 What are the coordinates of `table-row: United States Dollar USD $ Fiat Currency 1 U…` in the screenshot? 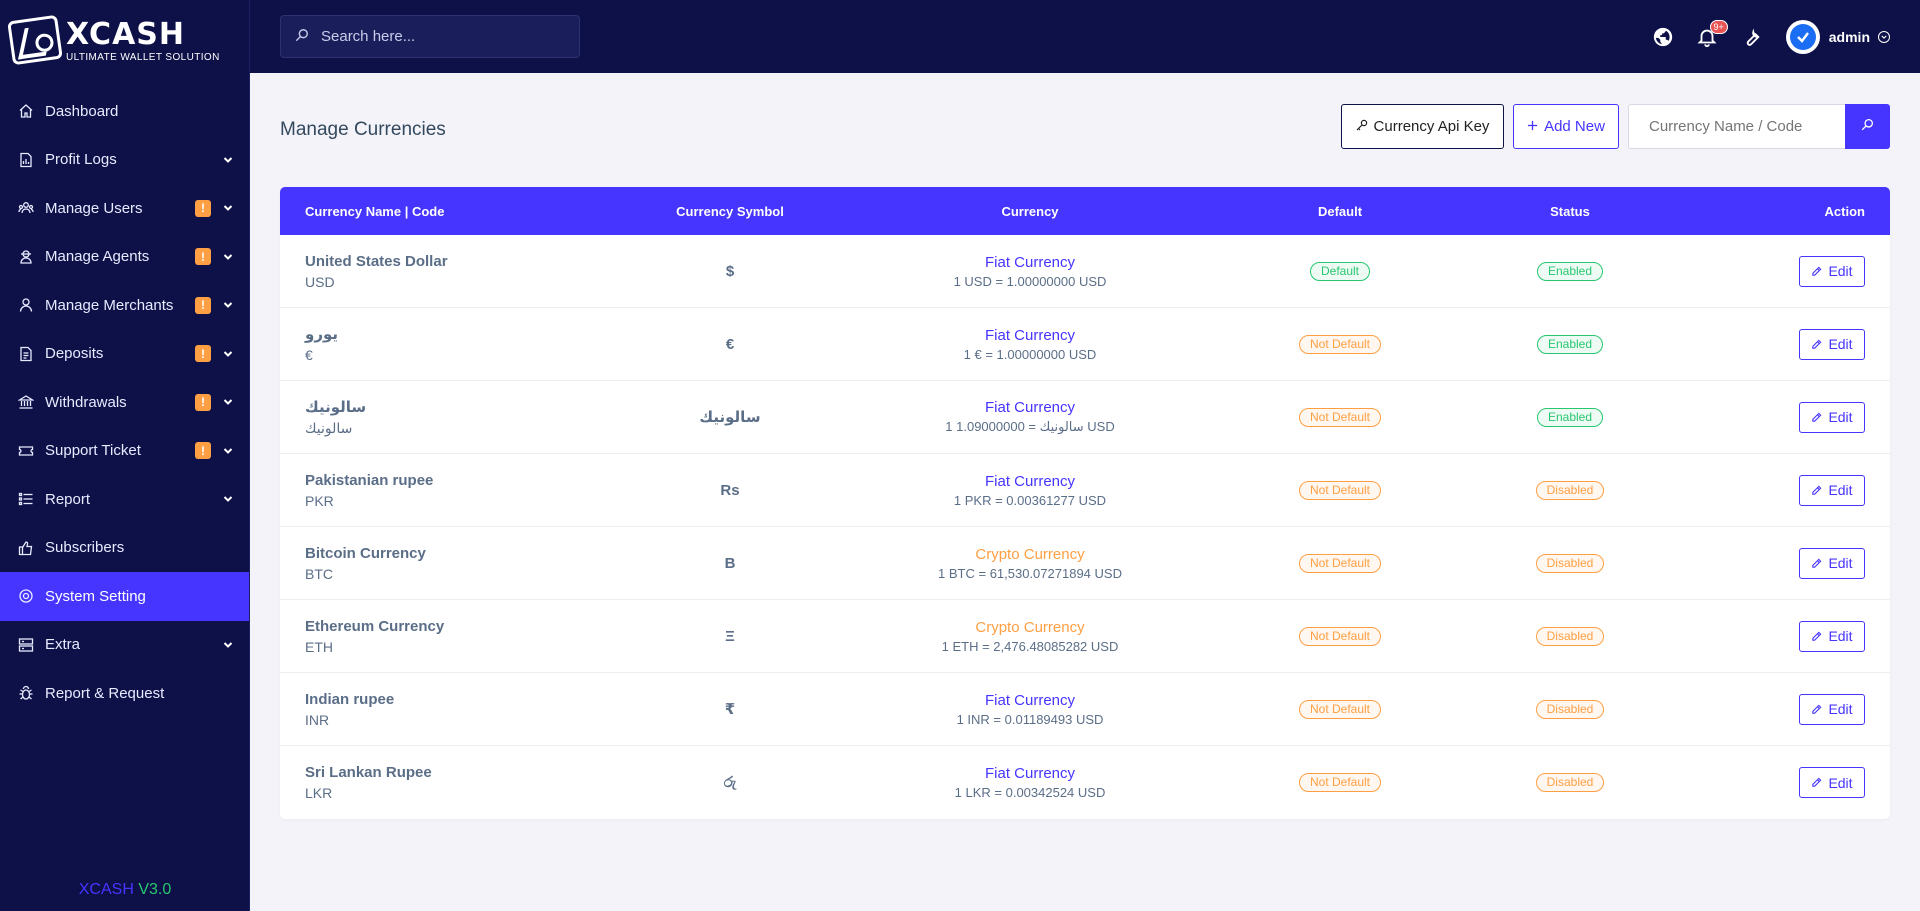 It's located at (1085, 271).